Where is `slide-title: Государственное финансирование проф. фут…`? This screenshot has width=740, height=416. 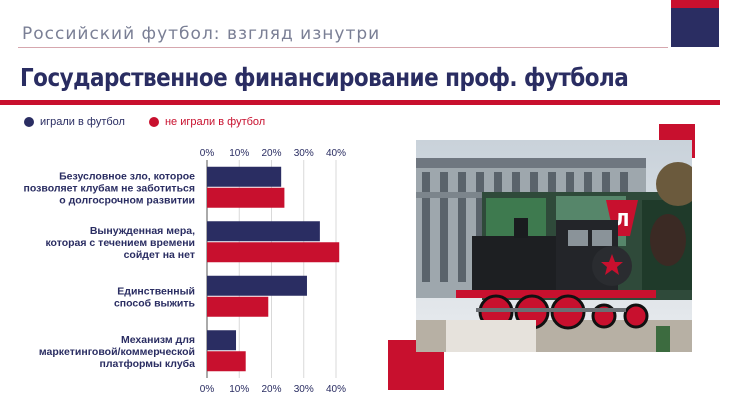 slide-title: Государственное финансирование проф. фут… is located at coordinates (324, 77).